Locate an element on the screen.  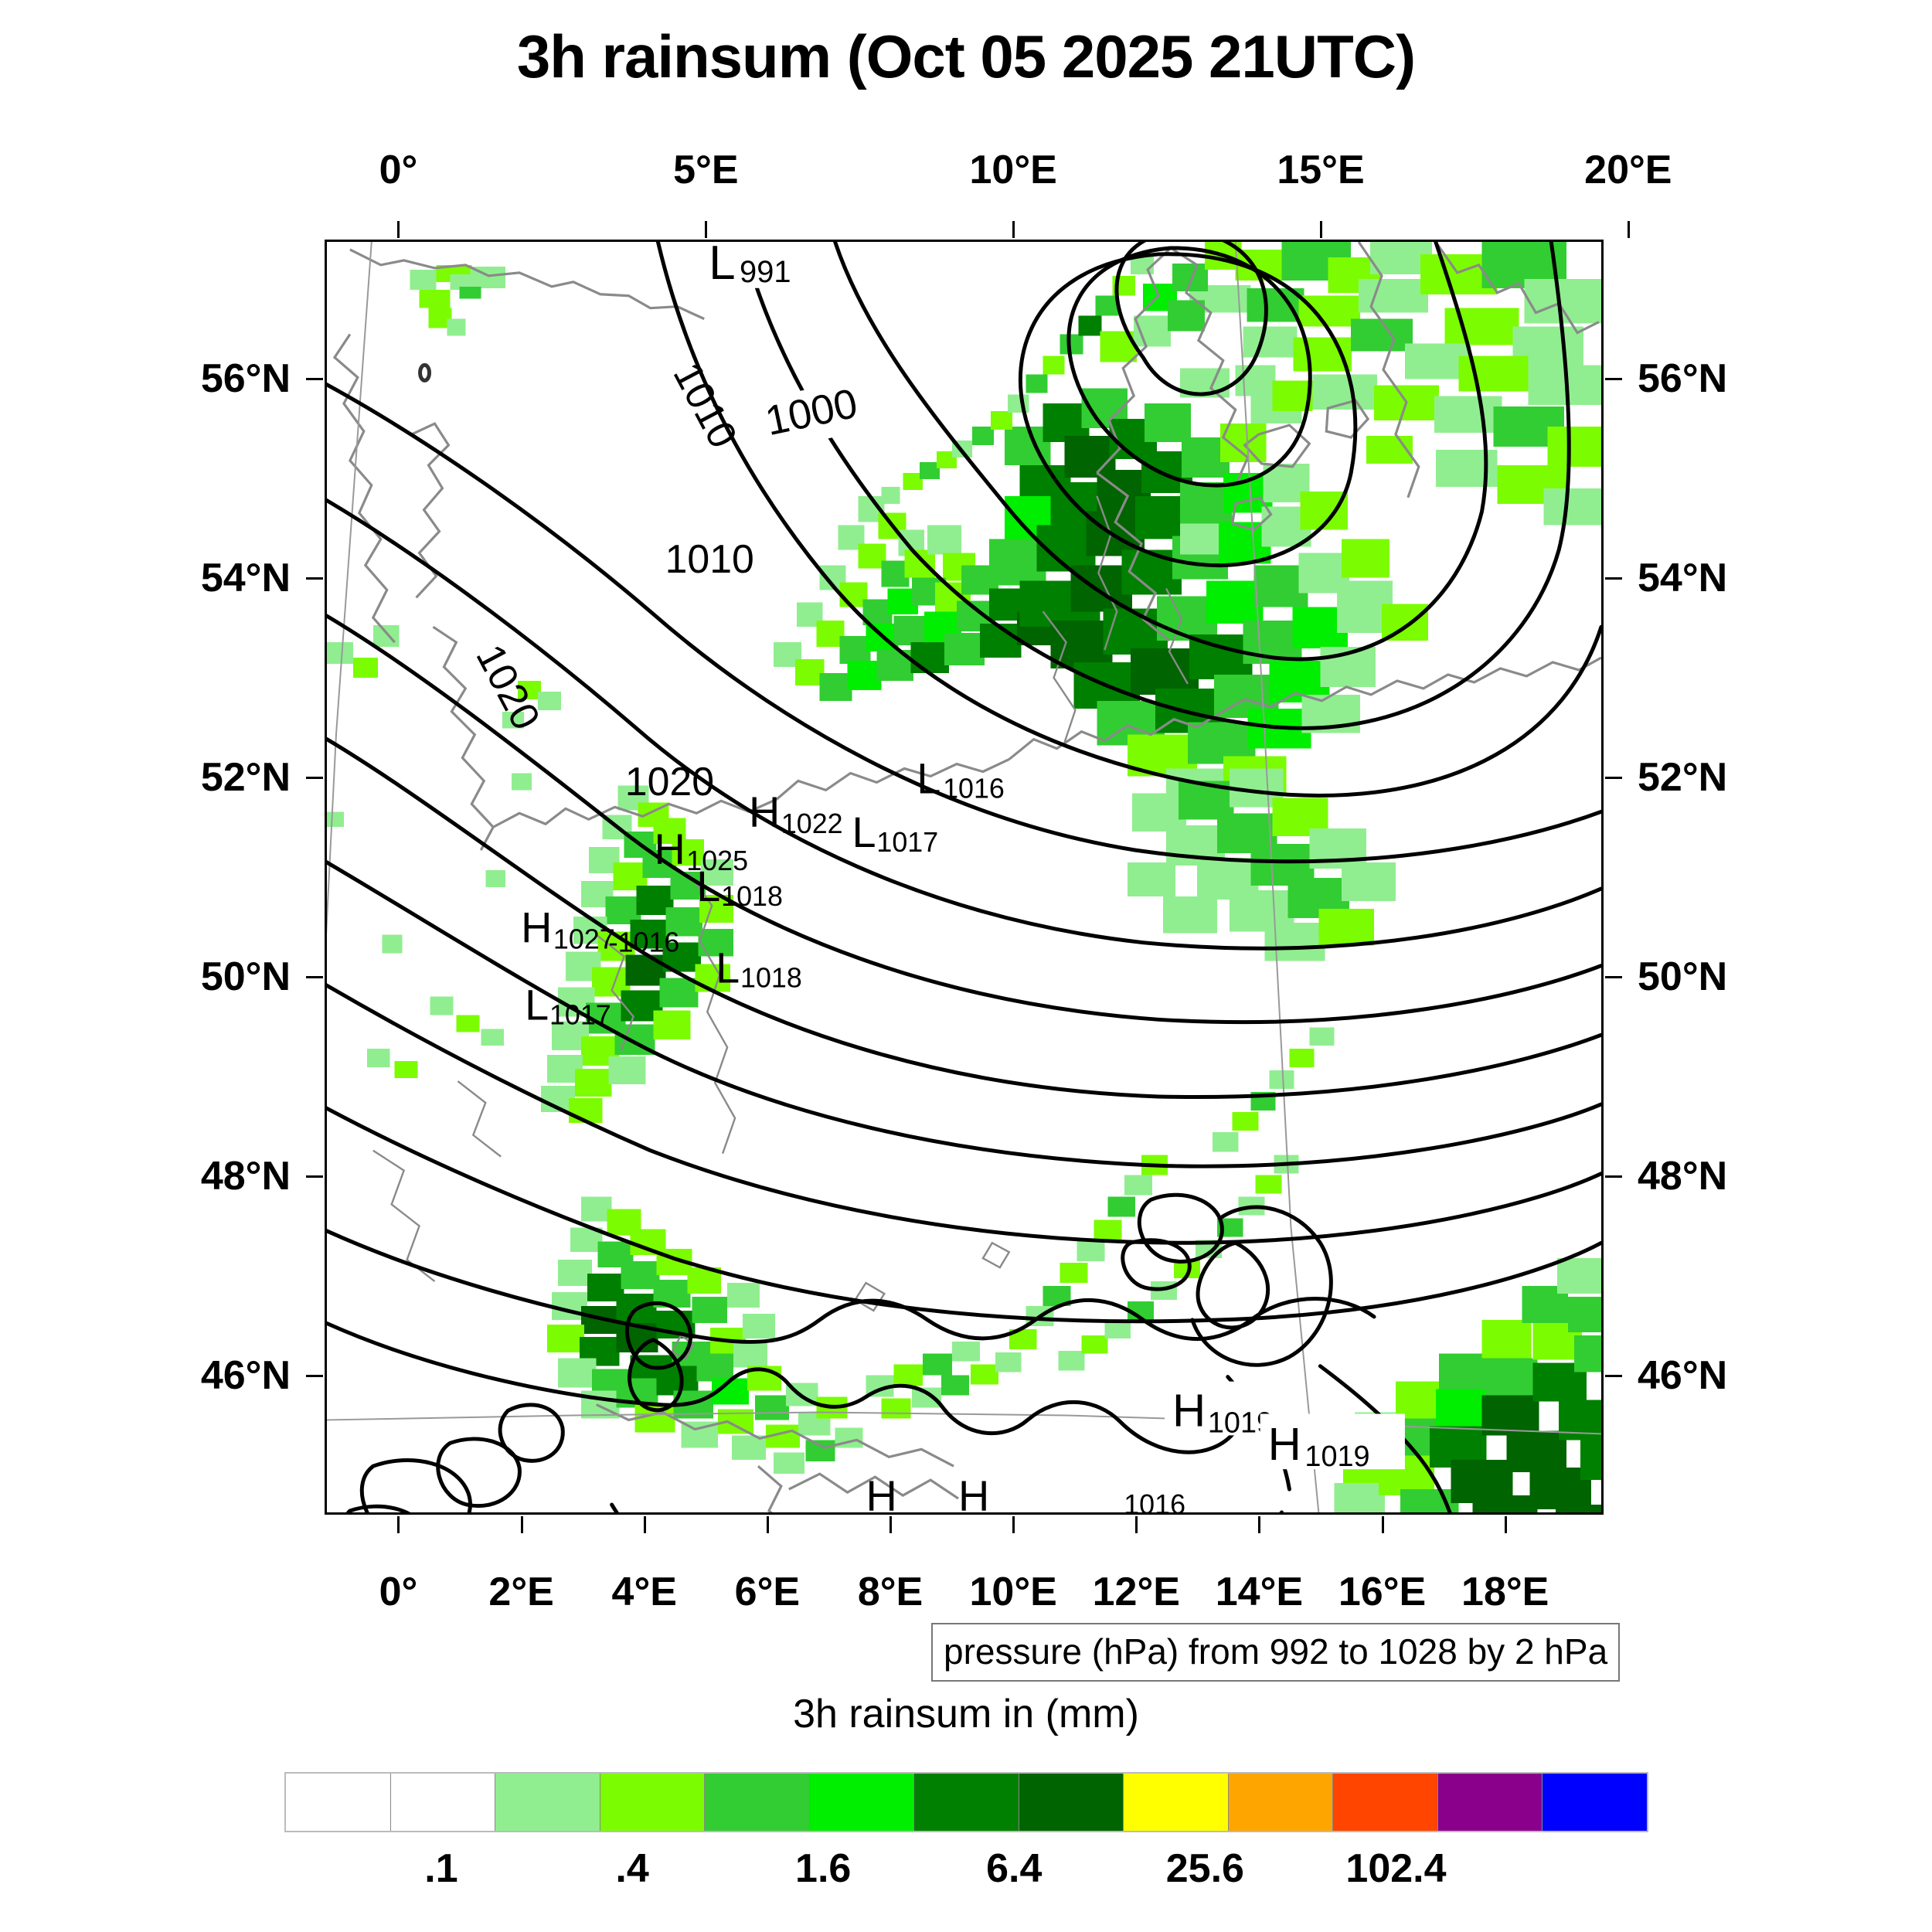
axis-label-left-2: 52°N is located at coordinates (246, 778).